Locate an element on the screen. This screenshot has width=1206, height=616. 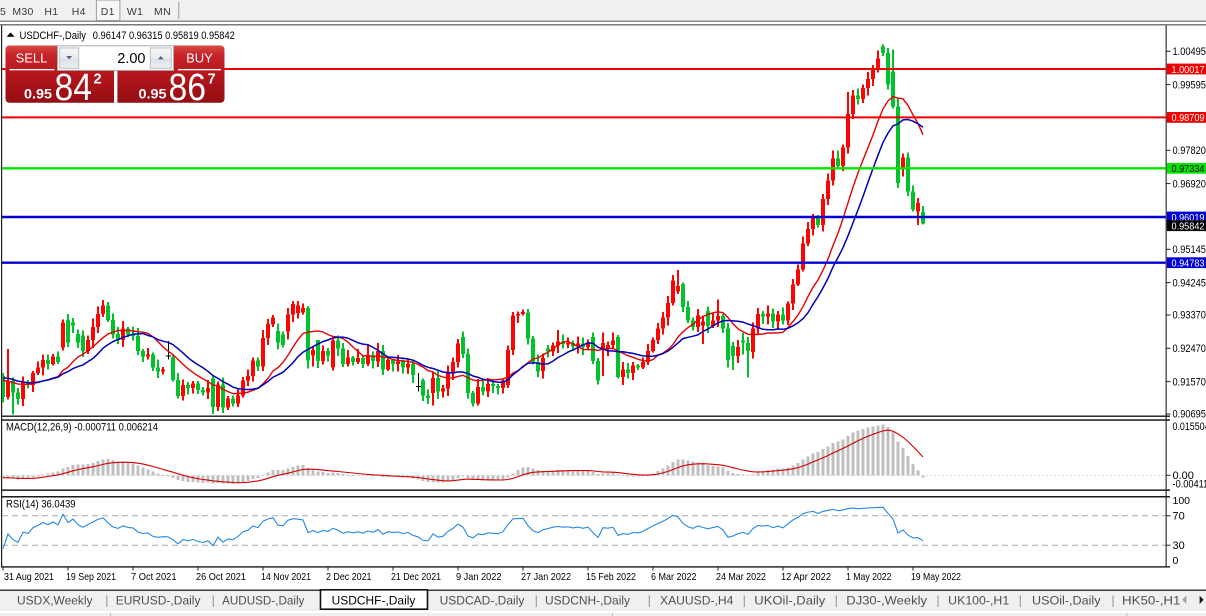
svg-text: 0.93370 is located at coordinates (1189, 316).